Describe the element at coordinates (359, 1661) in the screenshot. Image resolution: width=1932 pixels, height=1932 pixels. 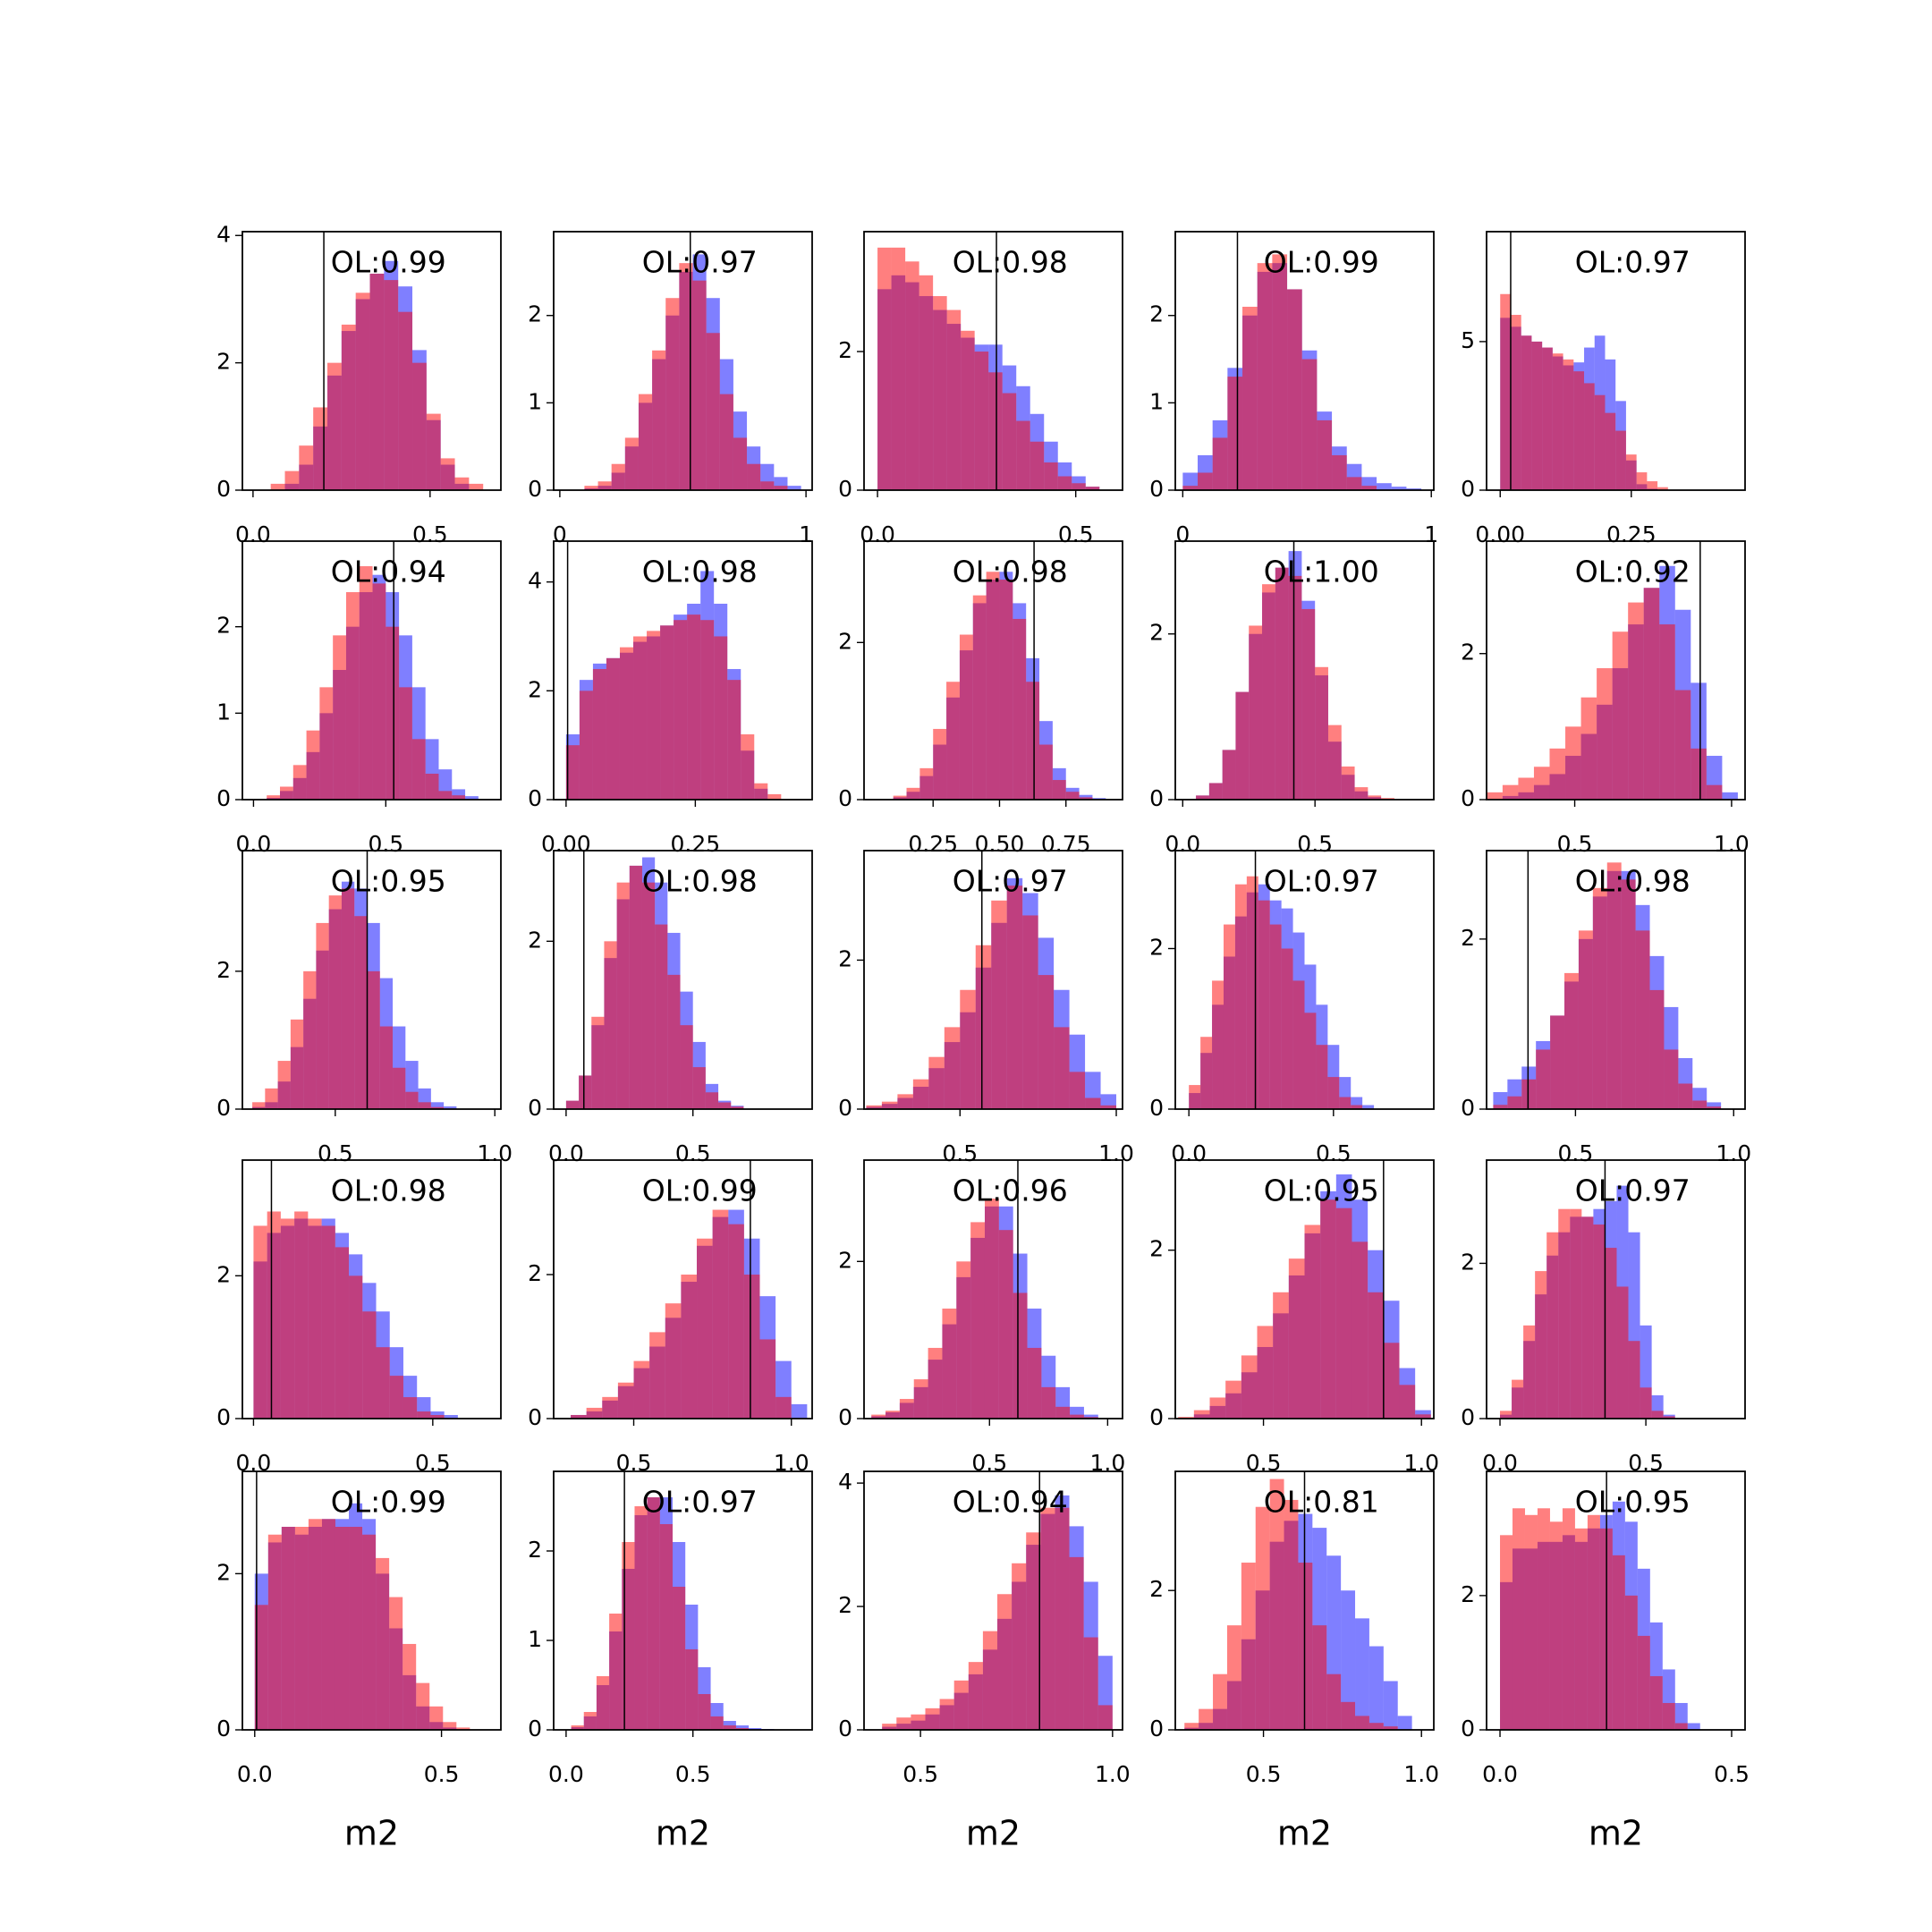
I see `subplot: 0.0 0.5 0 2 OL:0.99 m2` at that location.